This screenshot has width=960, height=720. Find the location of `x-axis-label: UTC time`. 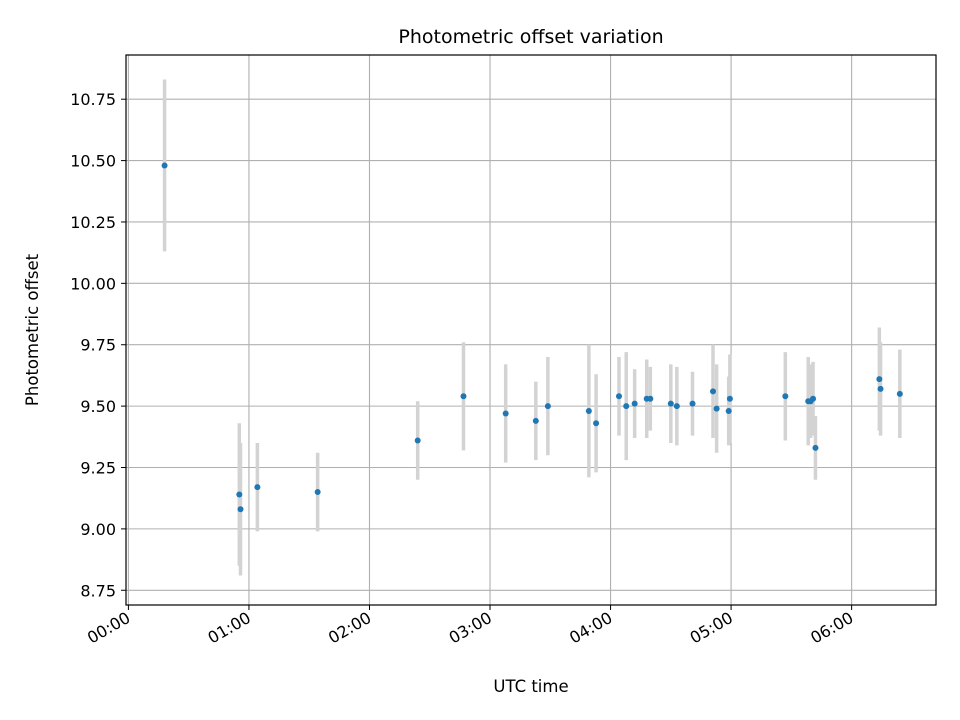

x-axis-label: UTC time is located at coordinates (530, 686).